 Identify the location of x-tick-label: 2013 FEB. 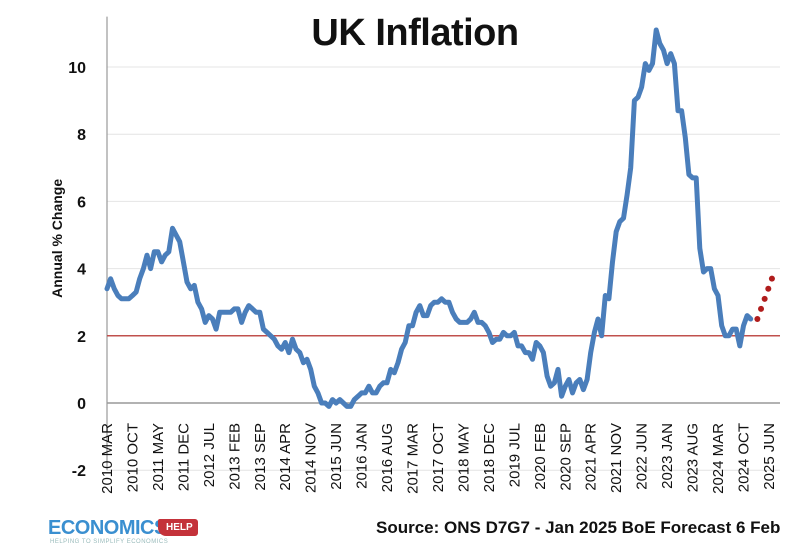
(234, 456).